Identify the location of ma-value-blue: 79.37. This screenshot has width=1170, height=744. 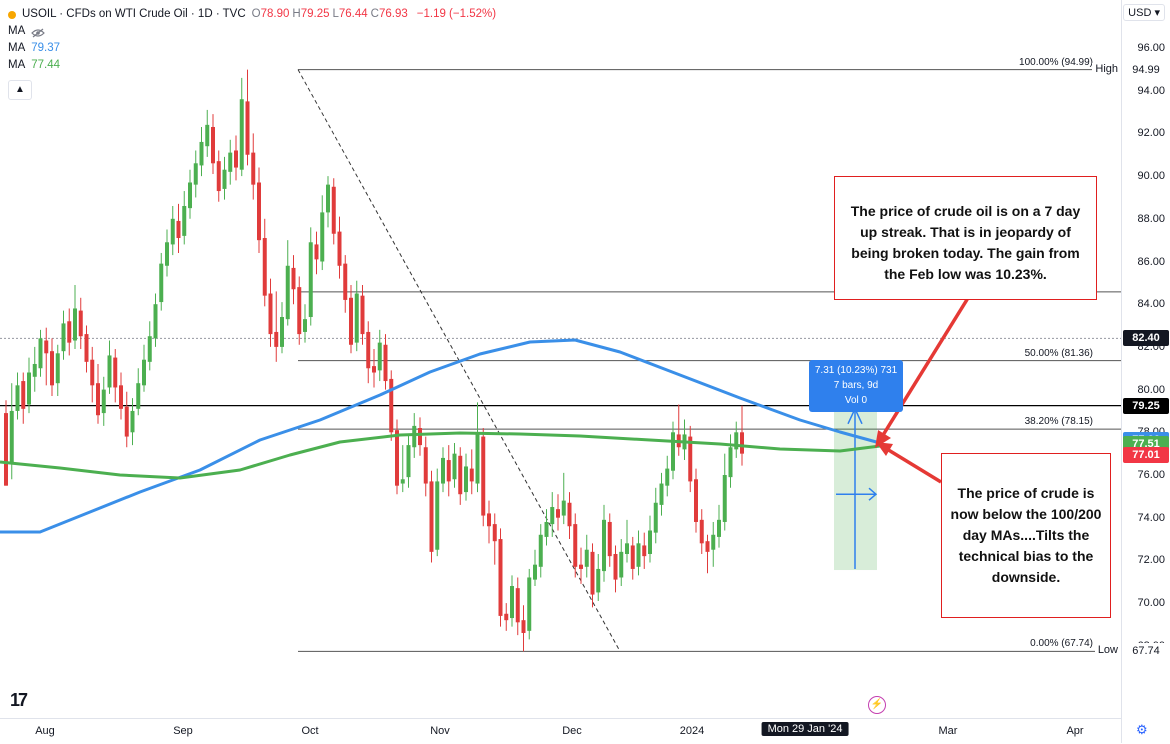
(46, 48).